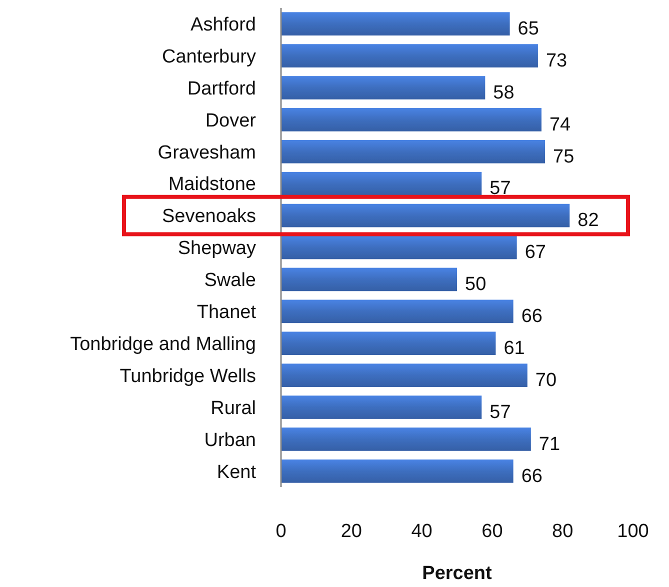  What do you see at coordinates (528, 29) in the screenshot?
I see `data-label: 65` at bounding box center [528, 29].